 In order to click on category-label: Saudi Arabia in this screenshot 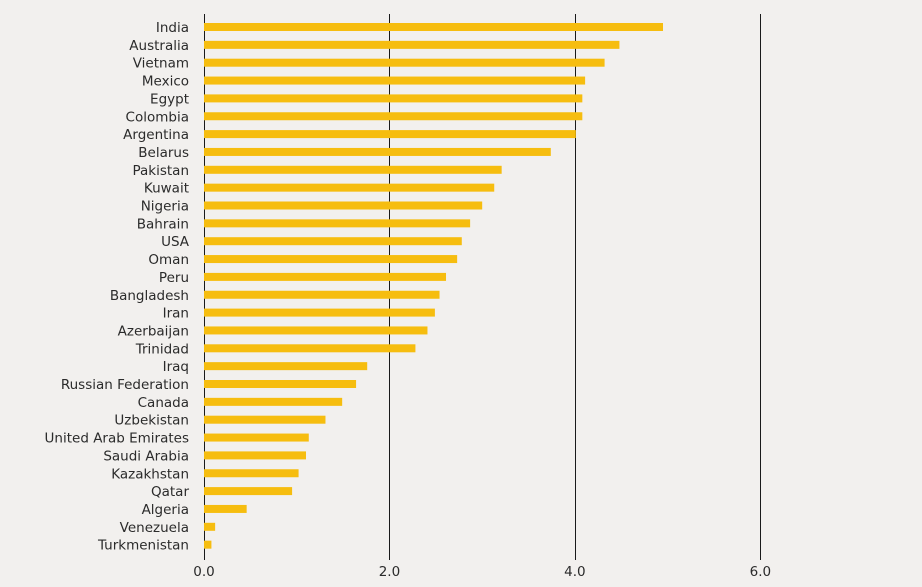, I will do `click(146, 456)`.